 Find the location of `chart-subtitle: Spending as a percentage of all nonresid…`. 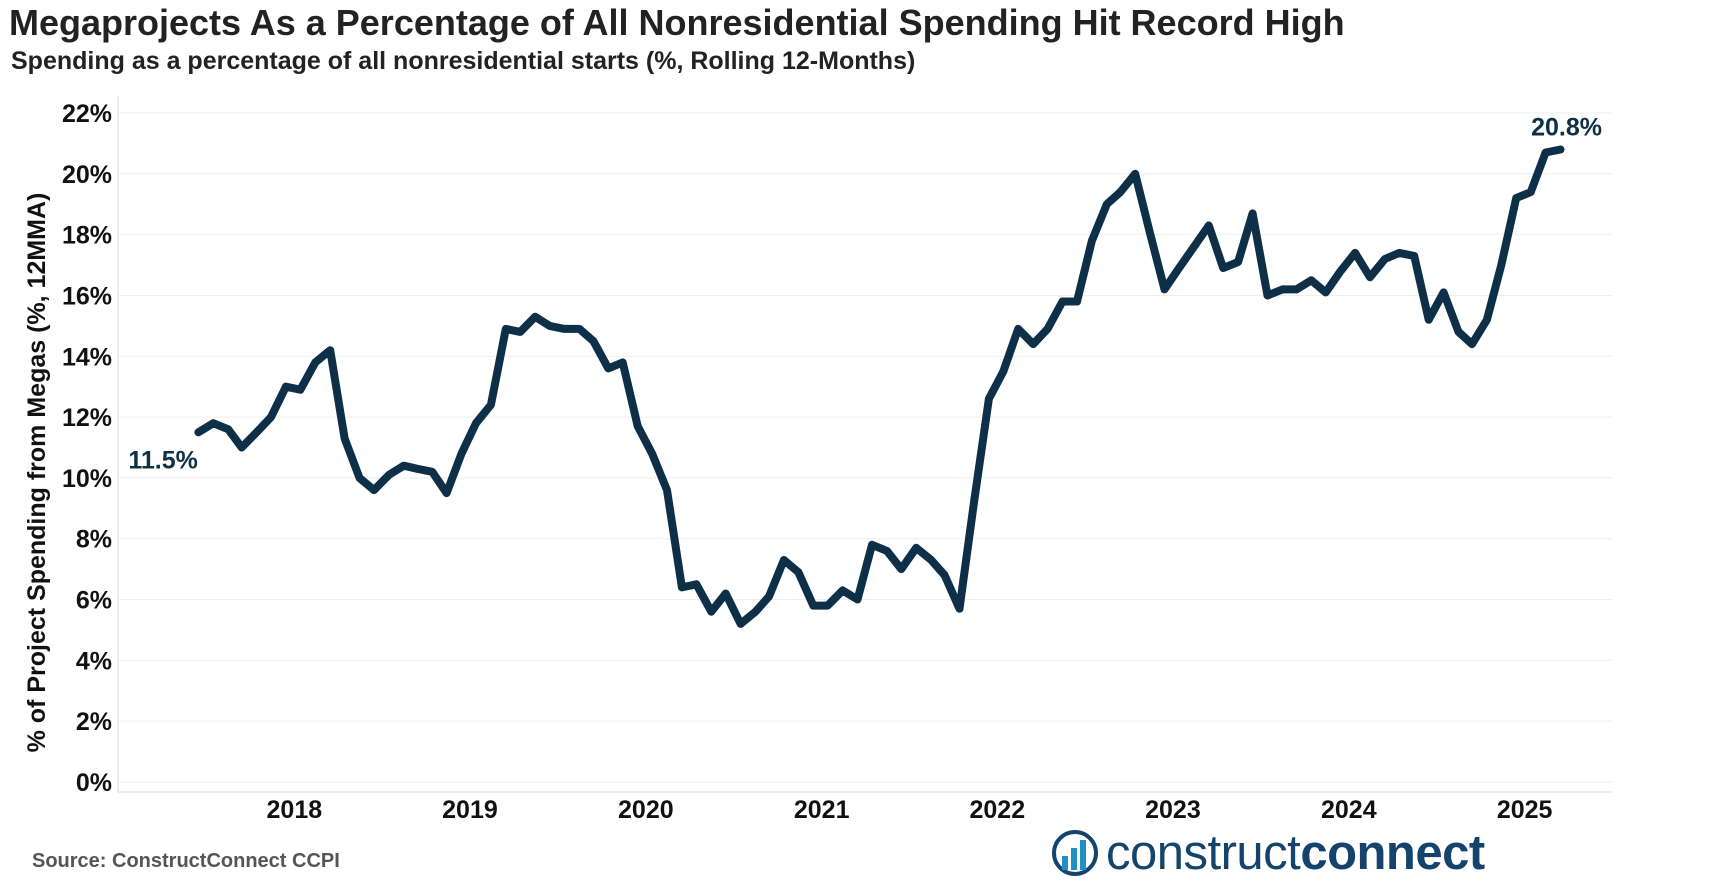

chart-subtitle: Spending as a percentage of all nonresid… is located at coordinates (463, 61).